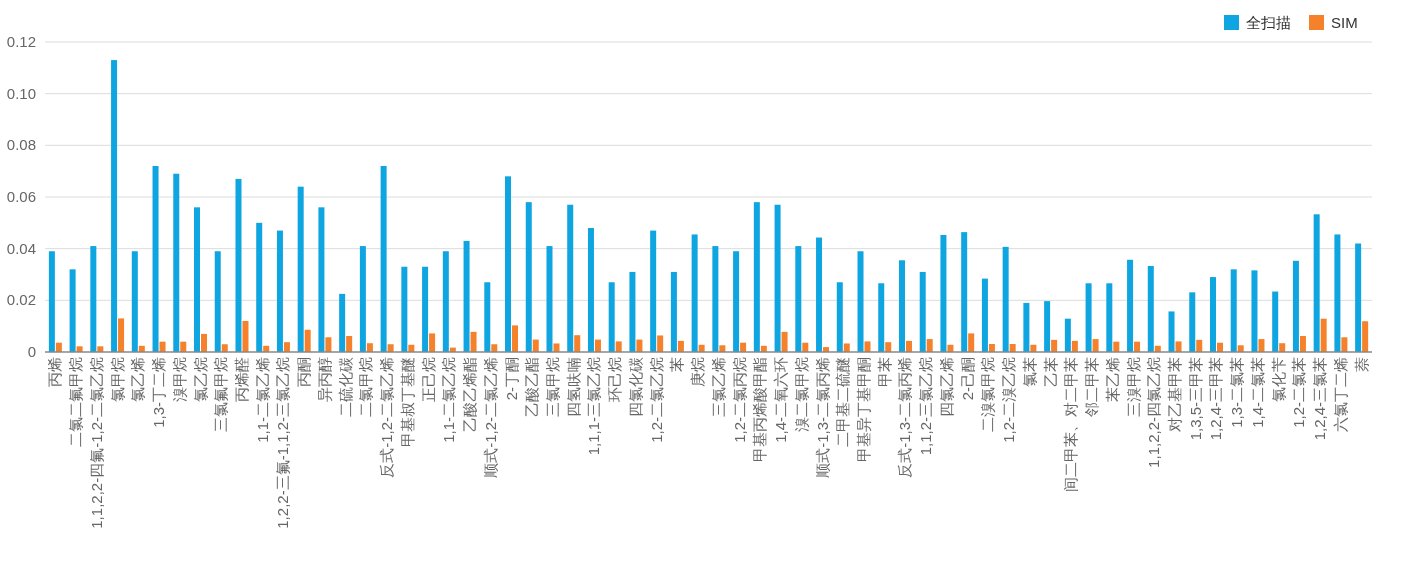 The height and width of the screenshot is (566, 1402). What do you see at coordinates (677, 364) in the screenshot?
I see `x-tick-label: 苯` at bounding box center [677, 364].